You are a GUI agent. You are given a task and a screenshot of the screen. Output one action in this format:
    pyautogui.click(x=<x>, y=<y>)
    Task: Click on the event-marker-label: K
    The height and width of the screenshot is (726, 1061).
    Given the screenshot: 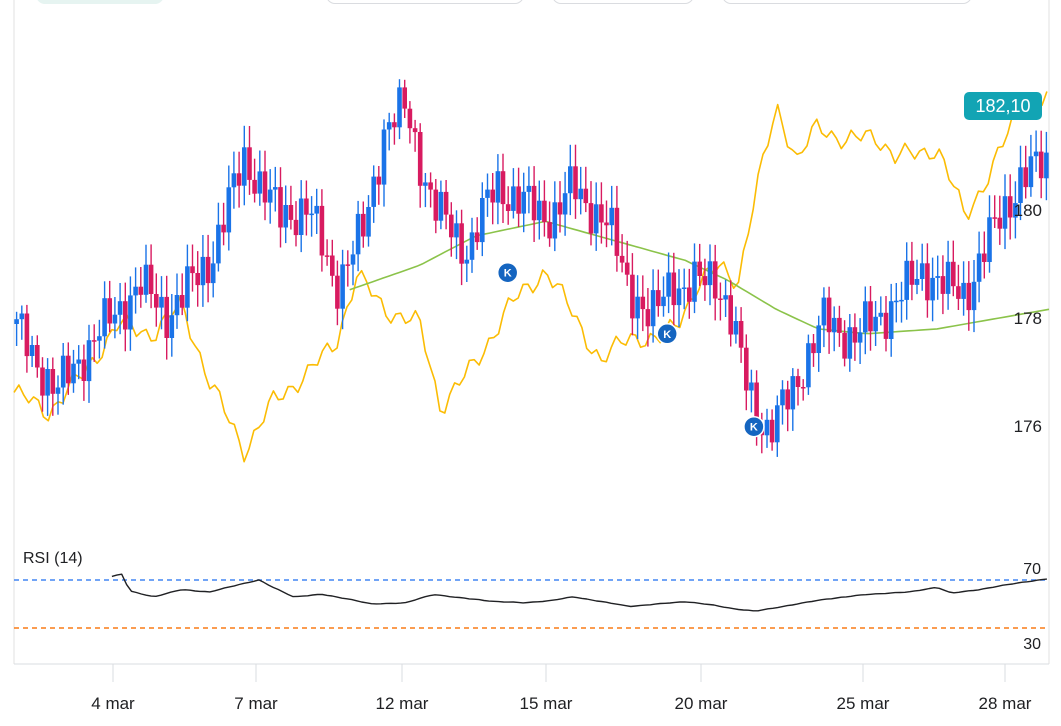 What is the action you would take?
    pyautogui.click(x=508, y=274)
    